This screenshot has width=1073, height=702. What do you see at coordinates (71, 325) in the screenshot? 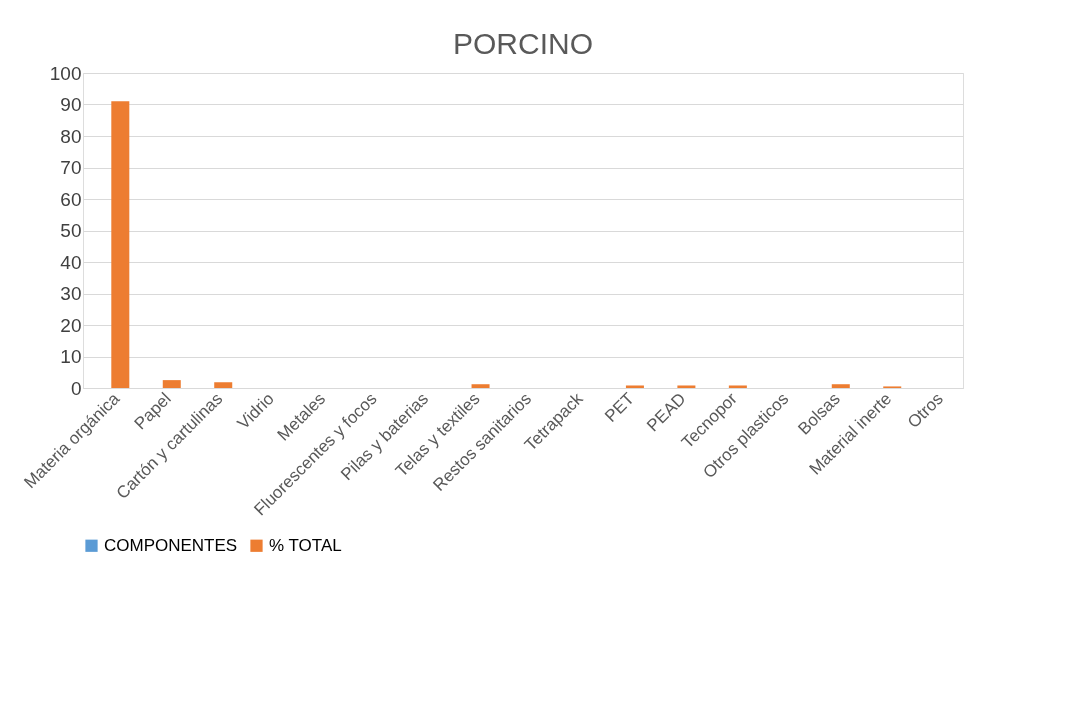
I see `y-tick-label: 20` at bounding box center [71, 325].